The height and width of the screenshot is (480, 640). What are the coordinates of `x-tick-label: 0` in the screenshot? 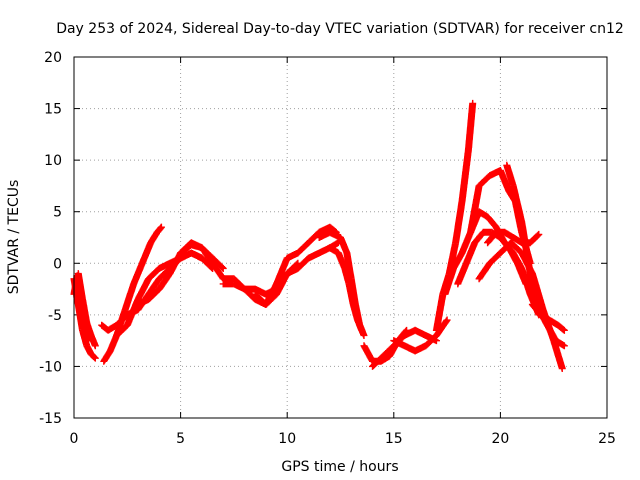 It's located at (74, 439).